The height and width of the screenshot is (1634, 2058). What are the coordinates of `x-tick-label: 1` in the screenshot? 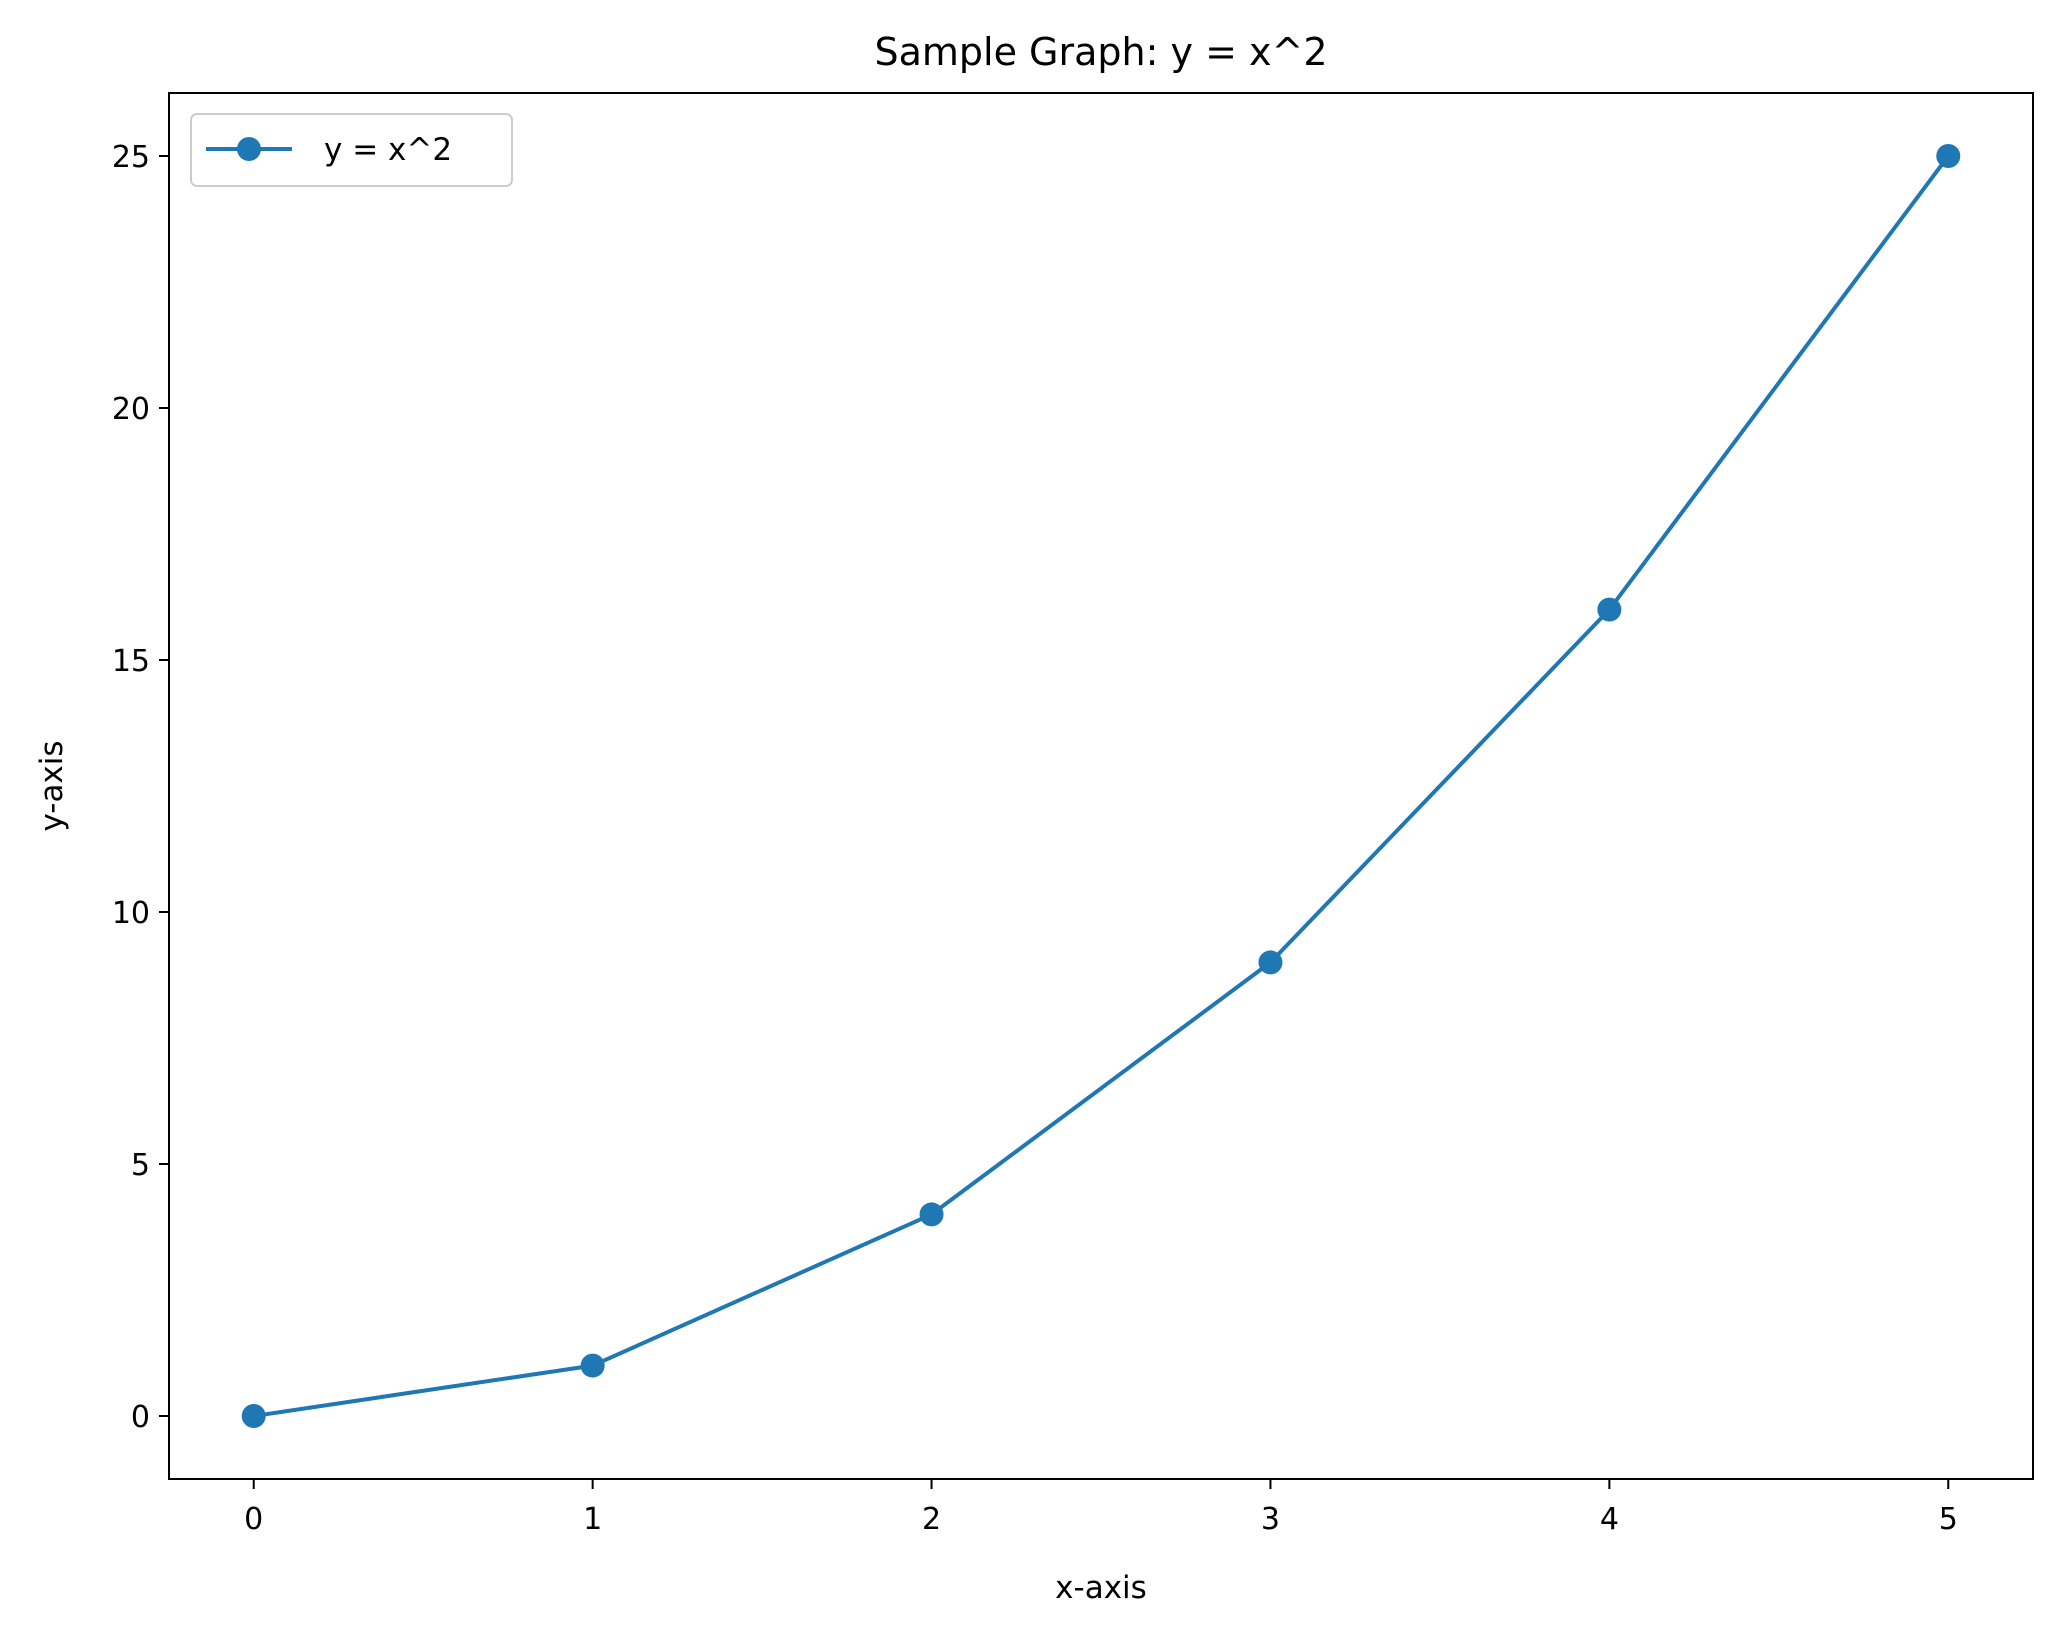 It's located at (592, 1519).